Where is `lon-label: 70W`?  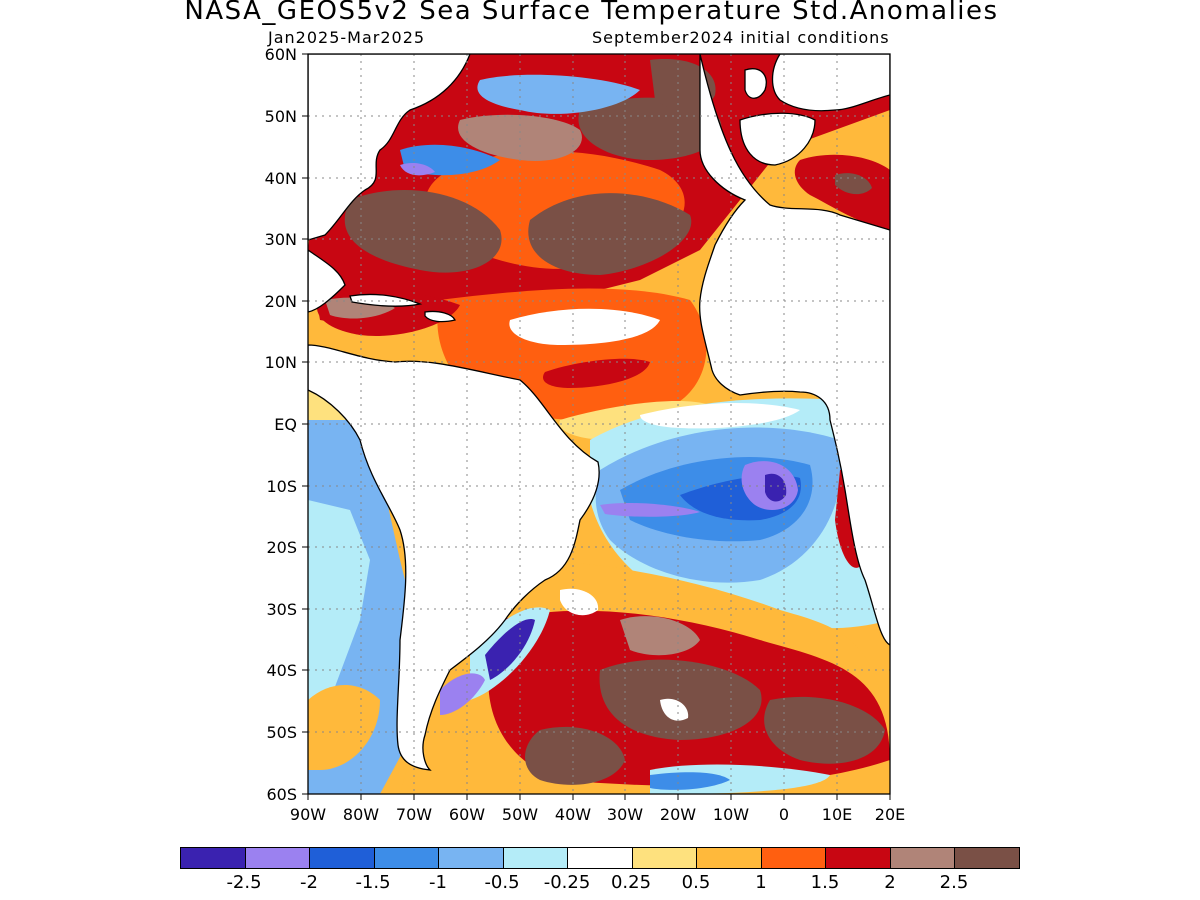
lon-label: 70W is located at coordinates (414, 814).